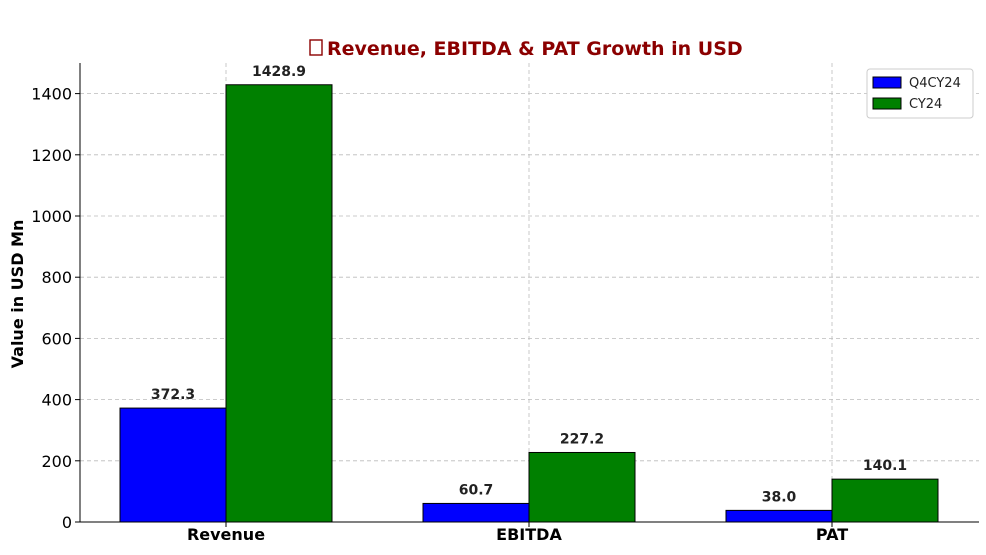 This screenshot has height=555, width=986. What do you see at coordinates (67, 522) in the screenshot?
I see `y-tick-label: 0` at bounding box center [67, 522].